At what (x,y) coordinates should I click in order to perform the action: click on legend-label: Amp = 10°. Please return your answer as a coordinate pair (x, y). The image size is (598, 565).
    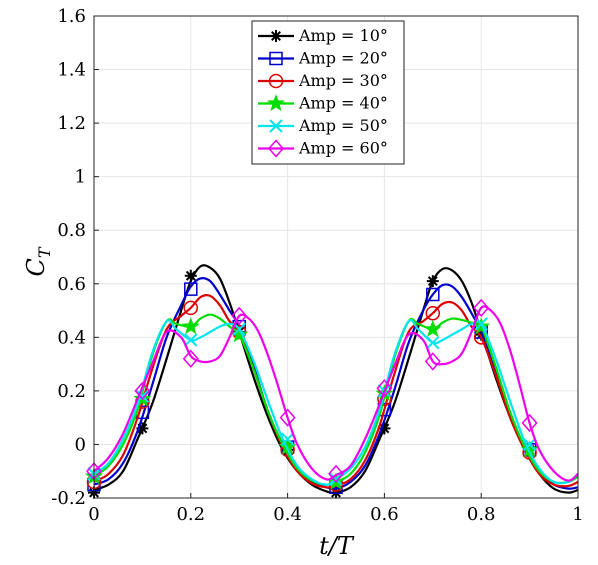
    Looking at the image, I should click on (343, 35).